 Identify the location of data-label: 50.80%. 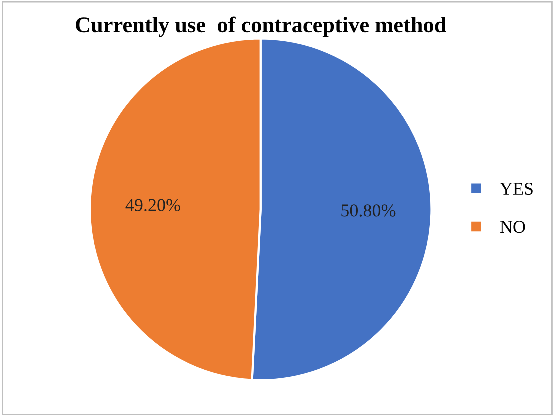
(369, 210).